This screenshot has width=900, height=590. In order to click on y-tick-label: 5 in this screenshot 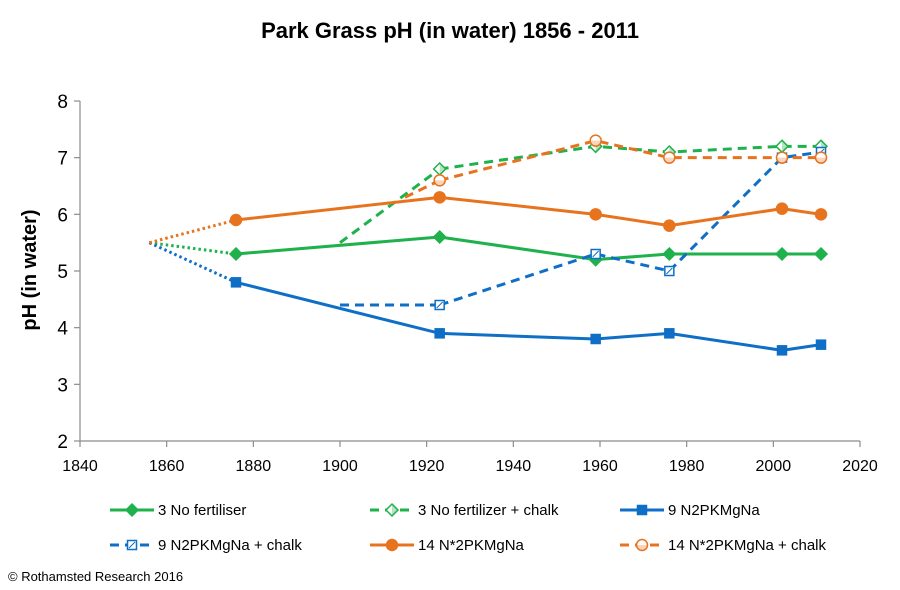, I will do `click(62, 272)`.